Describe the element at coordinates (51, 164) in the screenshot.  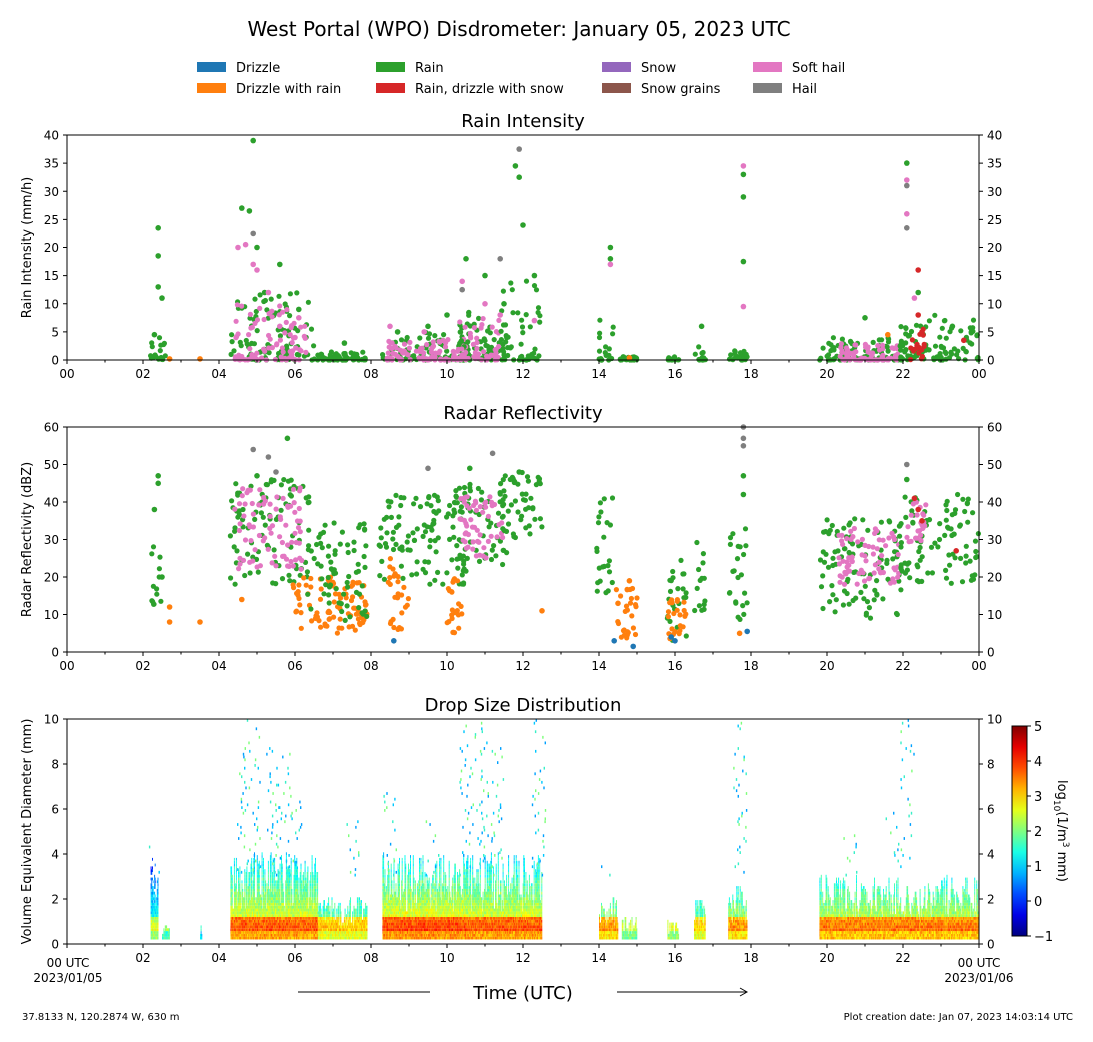
I see `y-tick-label: 35` at that location.